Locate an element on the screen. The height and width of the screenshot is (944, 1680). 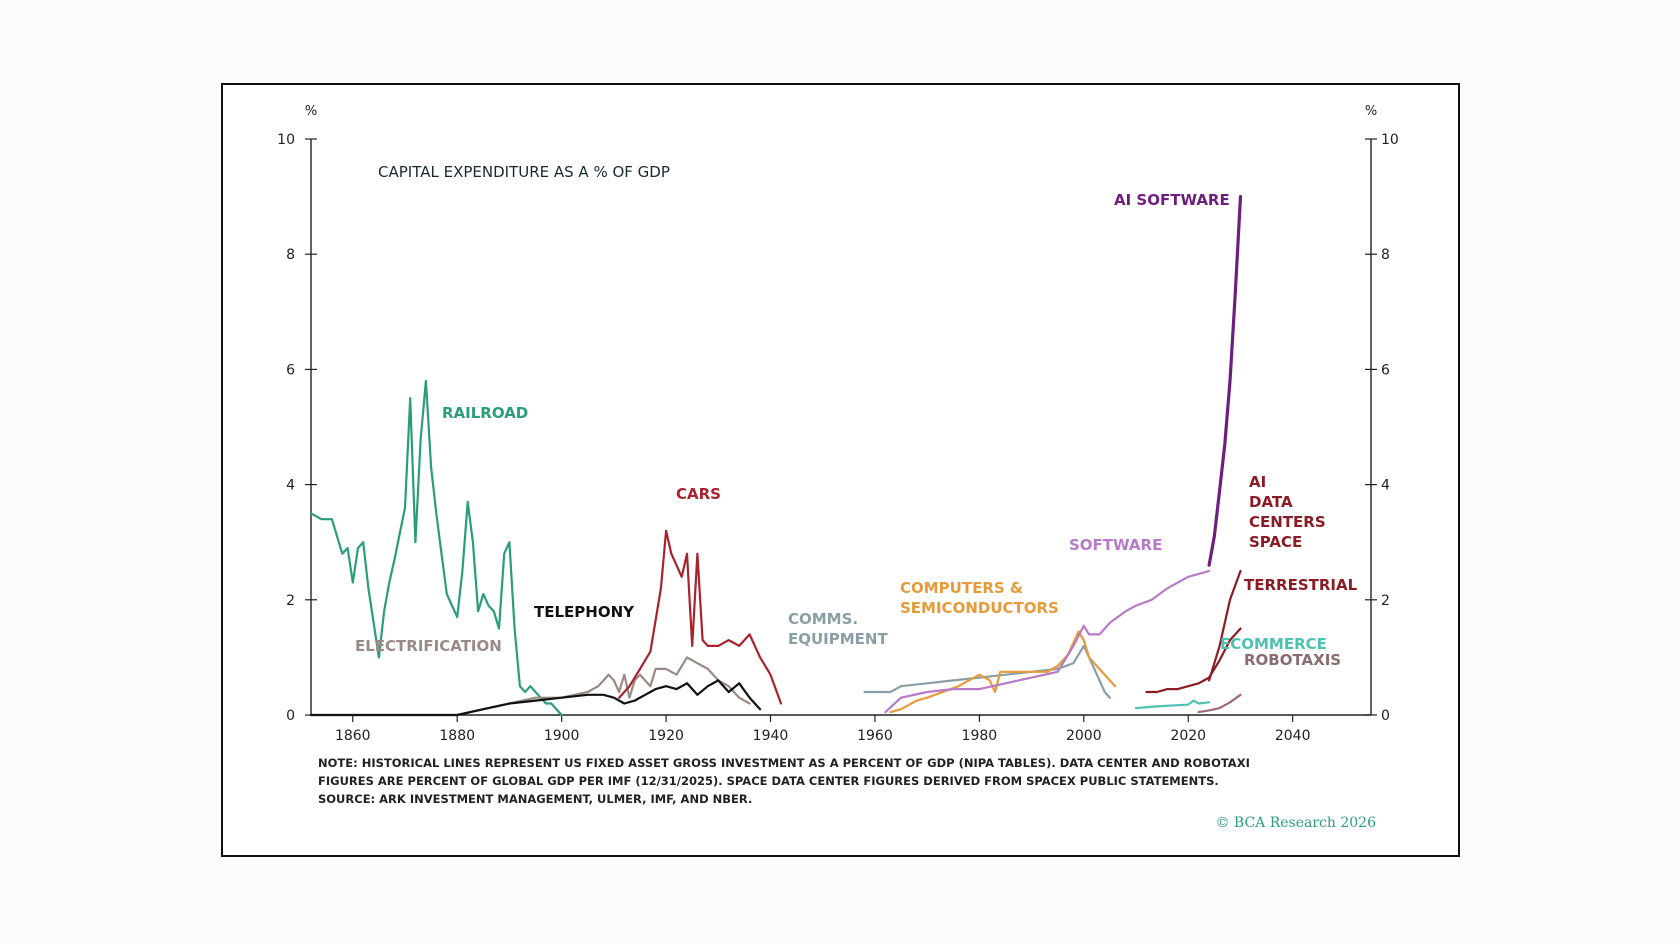
series-line-software is located at coordinates (1047, 641).